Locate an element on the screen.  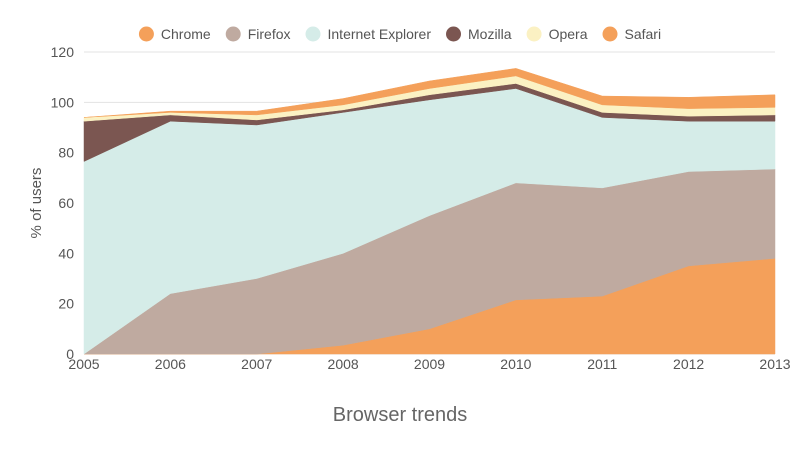
legend-item-opera: Opera is located at coordinates (557, 34).